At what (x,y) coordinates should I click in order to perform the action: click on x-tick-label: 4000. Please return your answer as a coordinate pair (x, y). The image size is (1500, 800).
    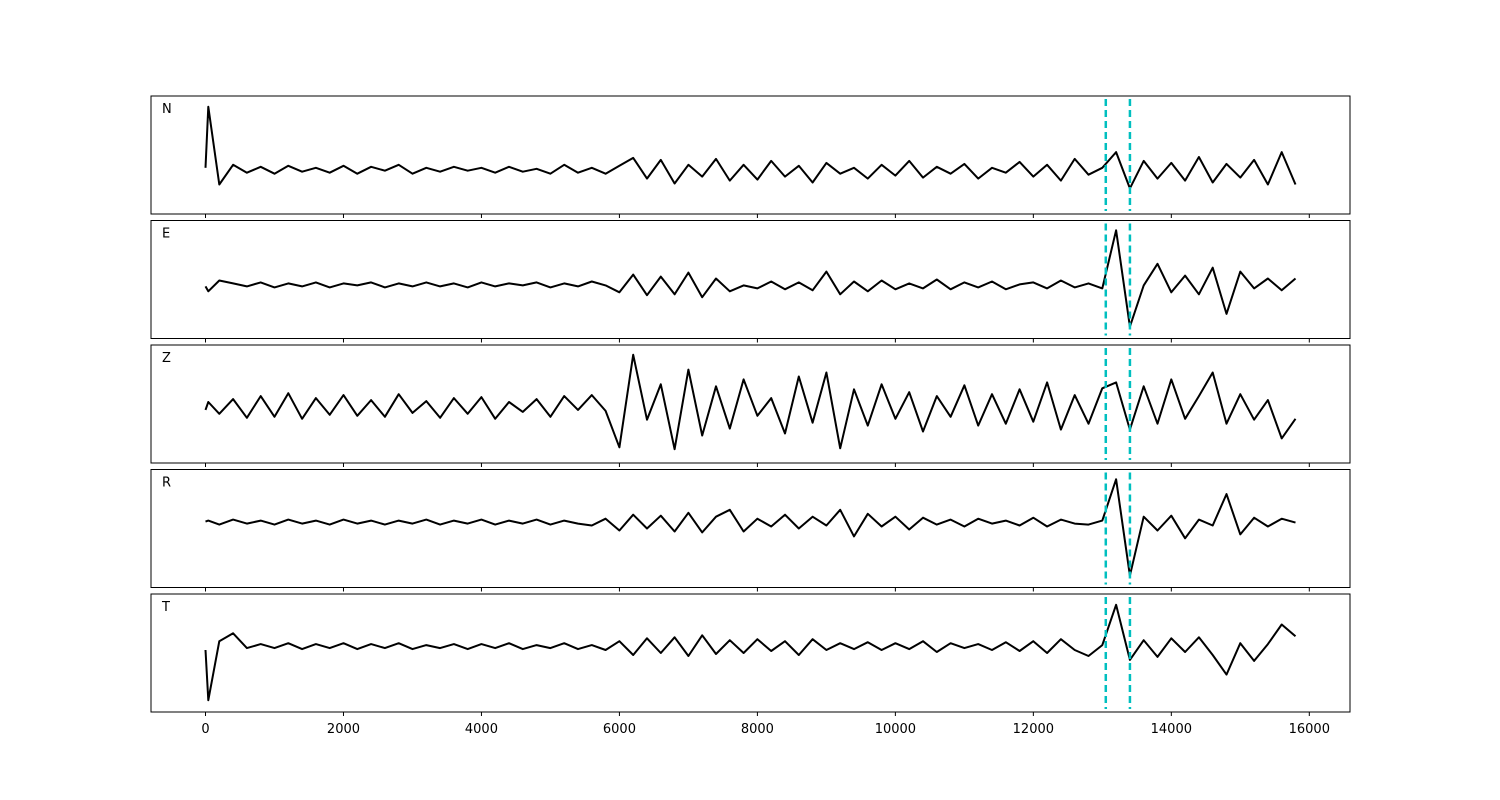
    Looking at the image, I should click on (481, 729).